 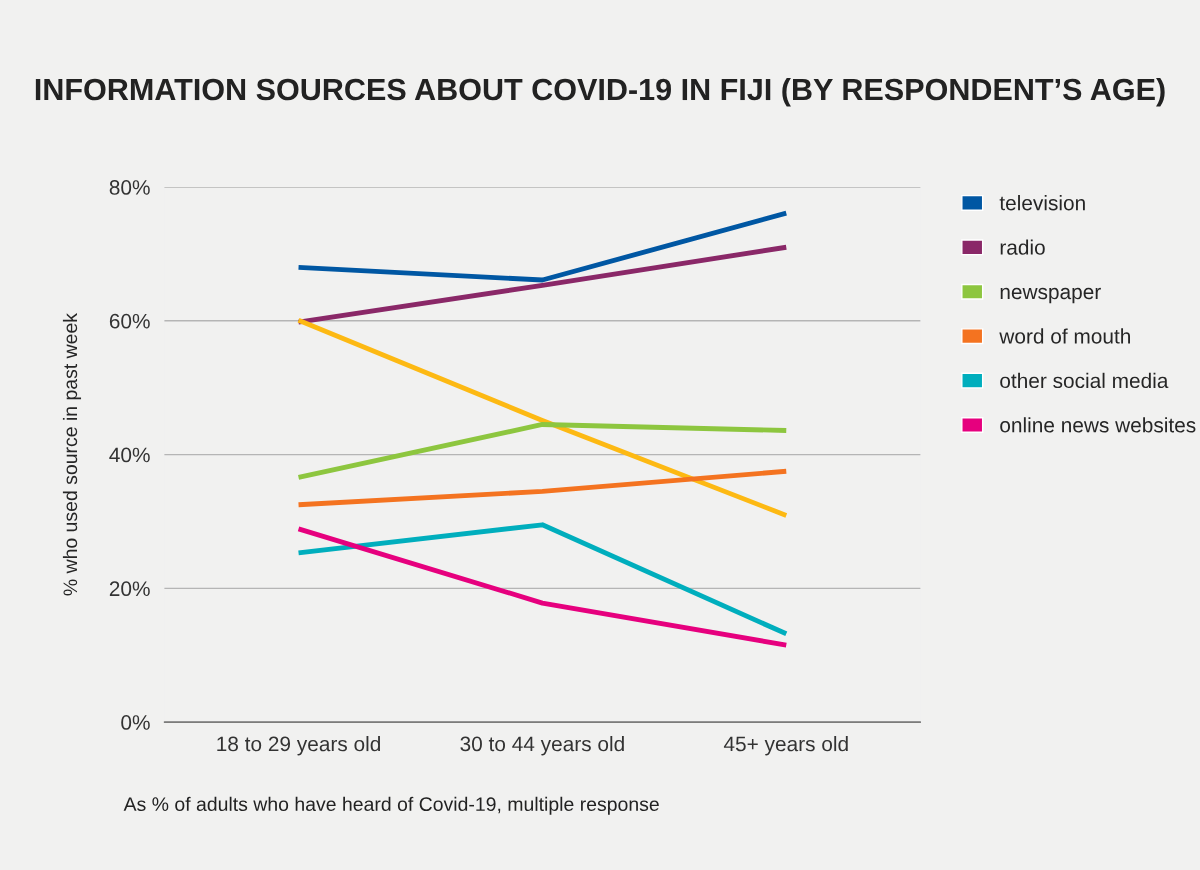 What do you see at coordinates (135, 722) in the screenshot?
I see `y-tick-label: 0%` at bounding box center [135, 722].